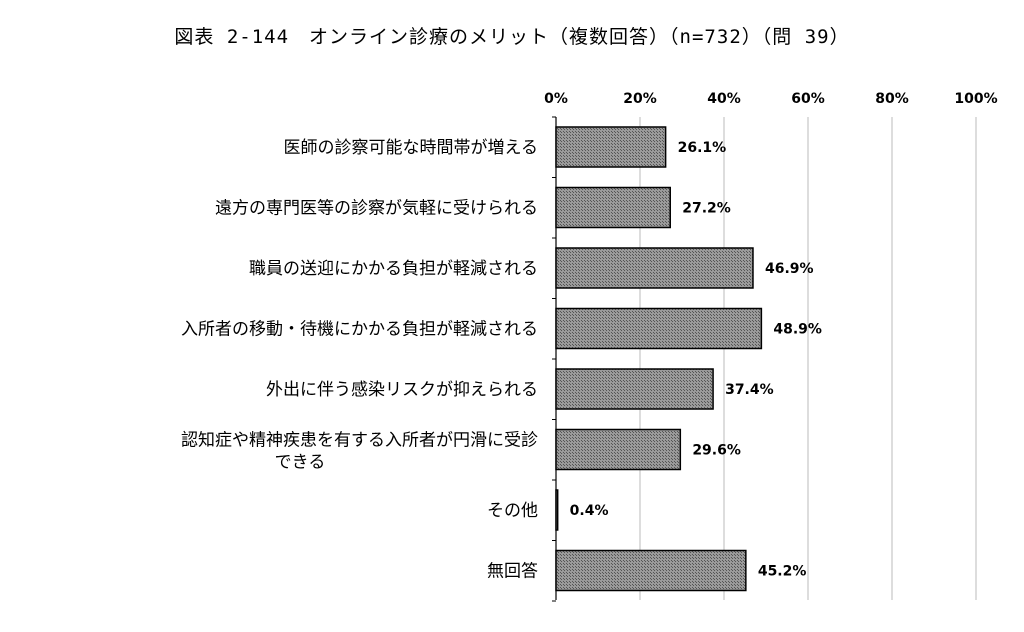 The image size is (1024, 632). What do you see at coordinates (702, 148) in the screenshot?
I see `data-label: 26.1%` at bounding box center [702, 148].